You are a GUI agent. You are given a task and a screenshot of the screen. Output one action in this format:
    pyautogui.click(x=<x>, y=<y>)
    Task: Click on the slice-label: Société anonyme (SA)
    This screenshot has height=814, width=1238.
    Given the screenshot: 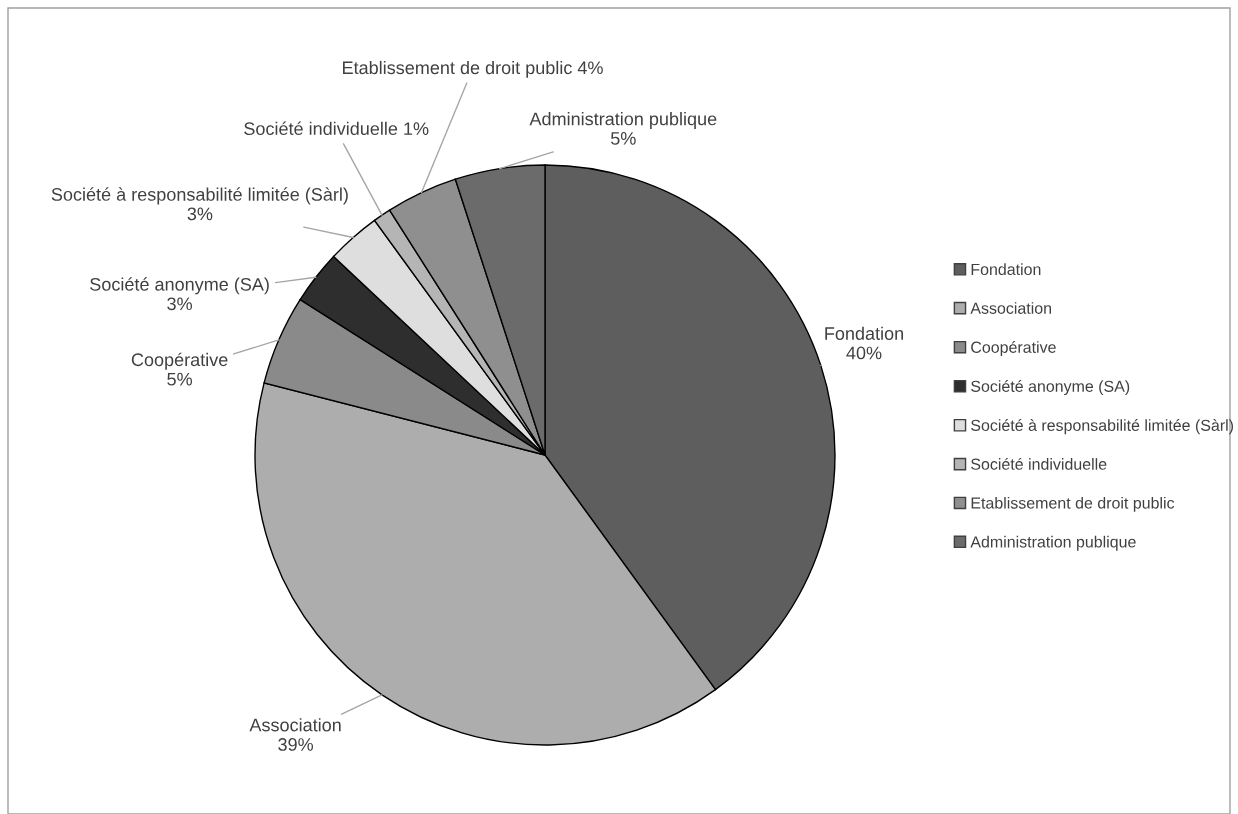 What is the action you would take?
    pyautogui.click(x=179, y=286)
    